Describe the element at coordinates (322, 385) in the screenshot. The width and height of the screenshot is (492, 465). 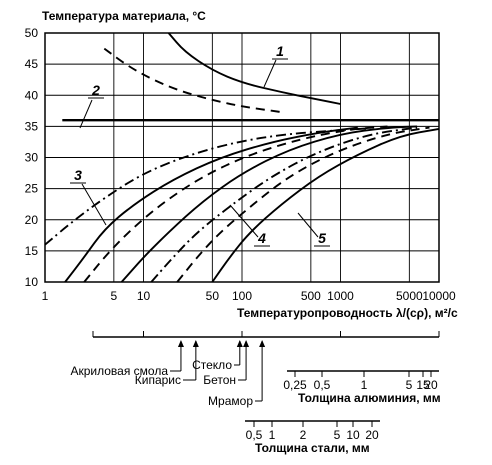
I see `aluminium-tick-label: 0,5` at that location.